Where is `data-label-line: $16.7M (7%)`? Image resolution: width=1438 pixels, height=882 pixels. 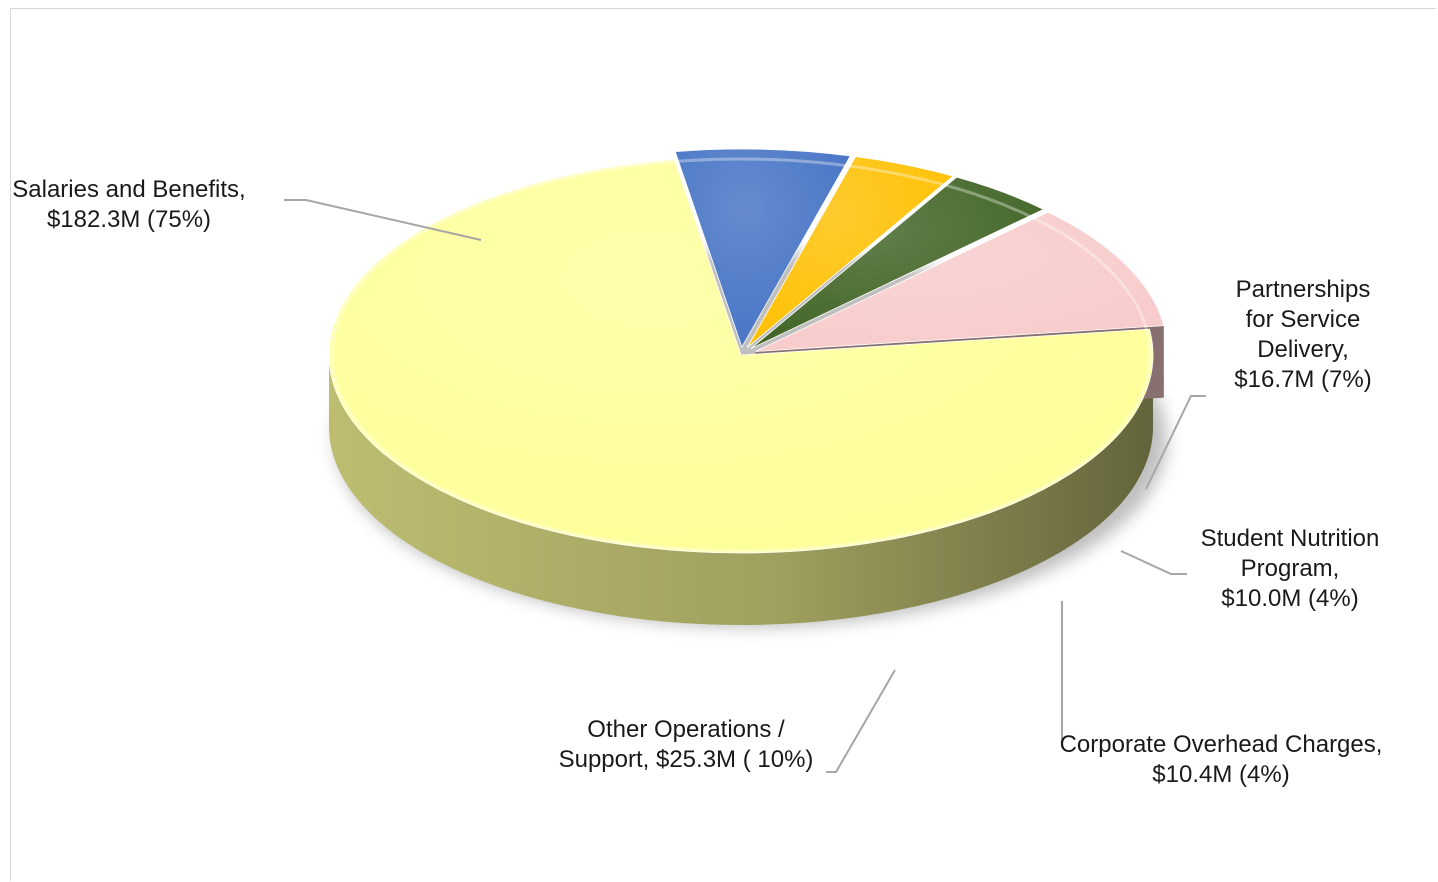
data-label-line: $16.7M (7%) is located at coordinates (1302, 379).